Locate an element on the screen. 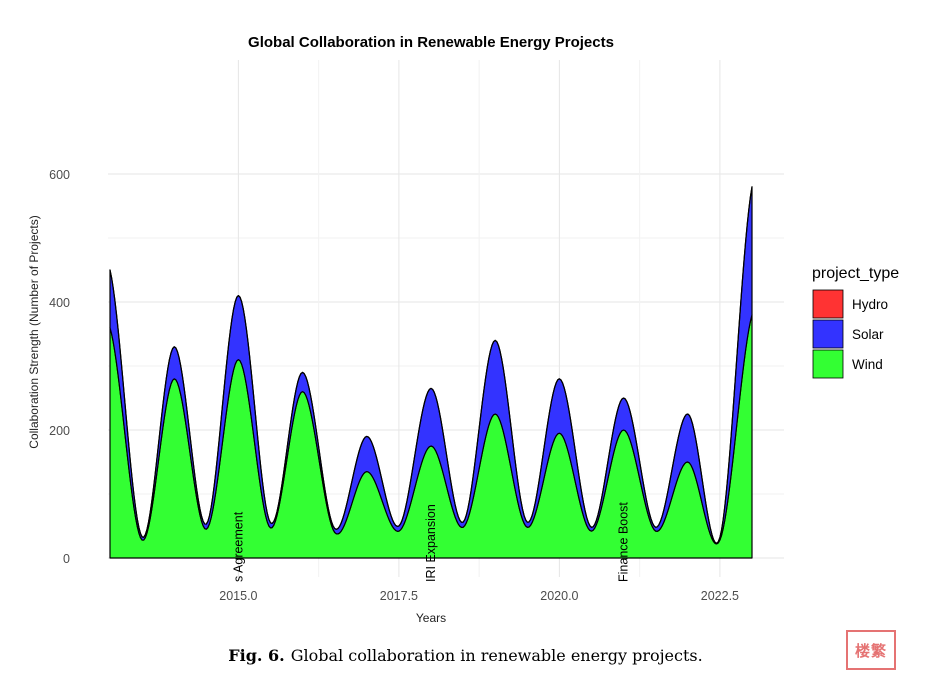 The width and height of the screenshot is (931, 679). x-tick-label: 2022.5 is located at coordinates (720, 596).